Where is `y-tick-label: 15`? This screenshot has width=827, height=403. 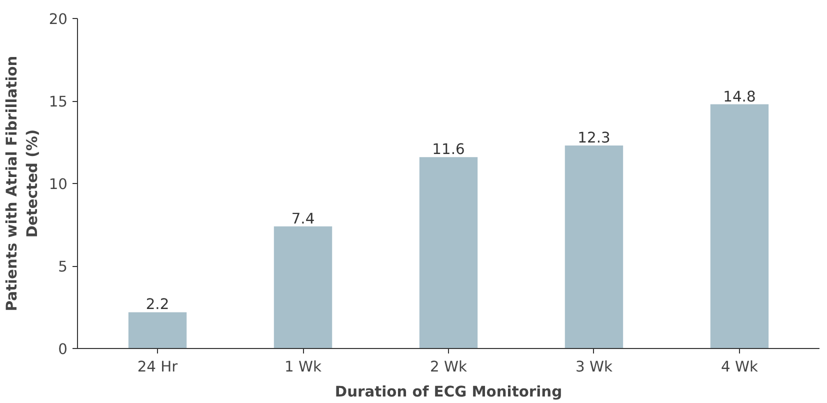
y-tick-label: 15 is located at coordinates (58, 102).